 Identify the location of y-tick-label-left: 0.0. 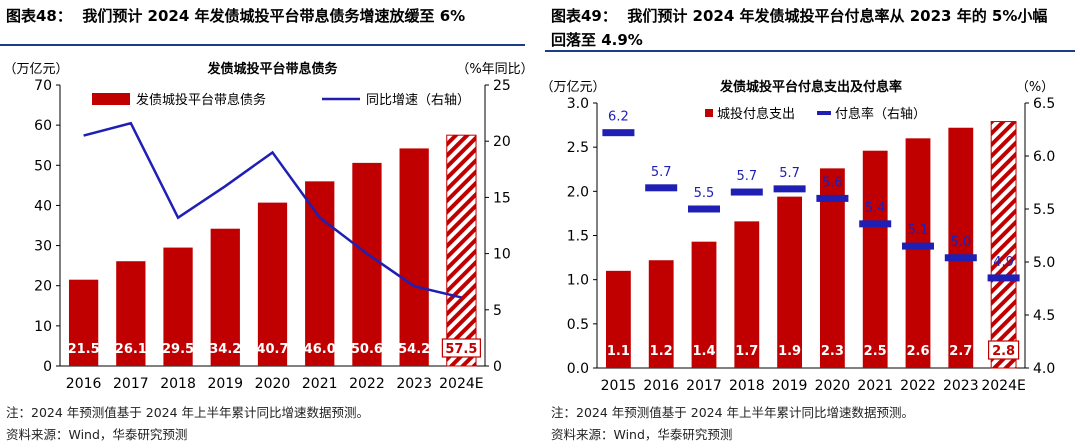
(578, 369).